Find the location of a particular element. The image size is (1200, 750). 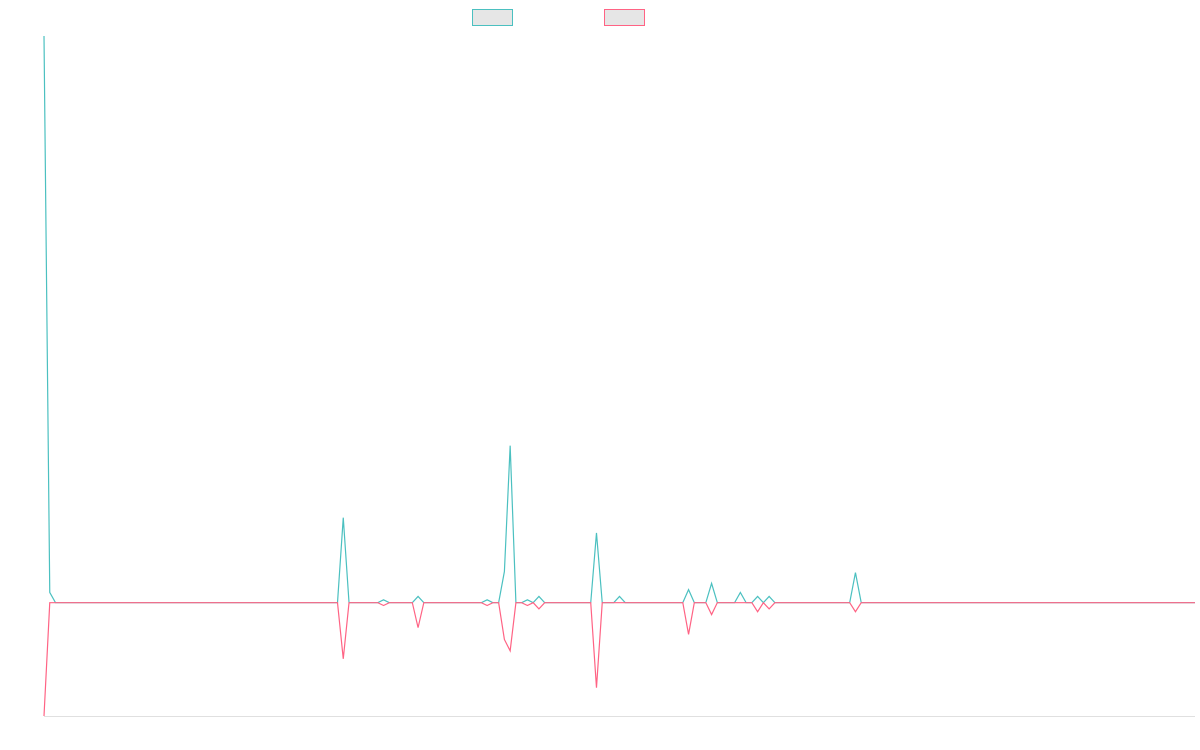

series-line is located at coordinates (619, 659).